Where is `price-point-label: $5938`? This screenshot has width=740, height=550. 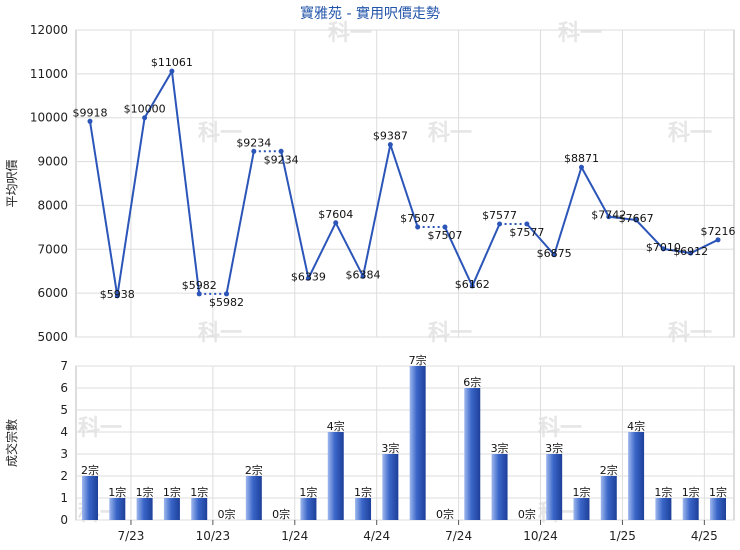 price-point-label: $5938 is located at coordinates (117, 294).